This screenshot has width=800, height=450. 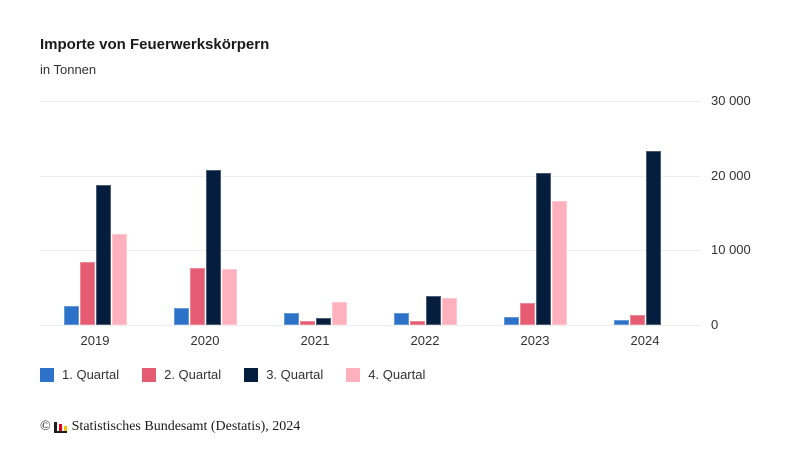 I want to click on bar-2022-q4, so click(x=449, y=311).